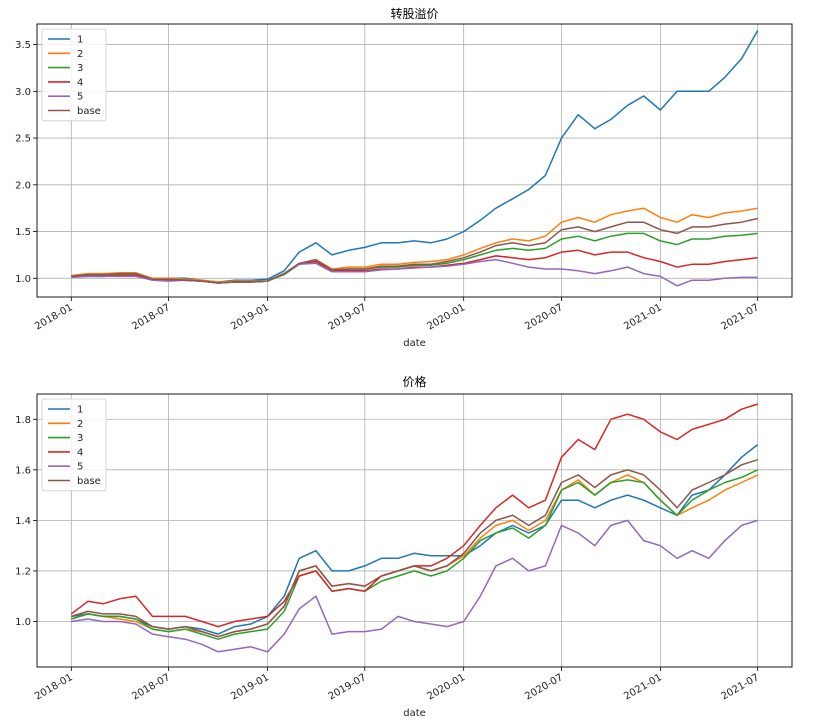 This screenshot has height=722, width=815. What do you see at coordinates (23, 92) in the screenshot?
I see `y-tick-label: 3.0` at bounding box center [23, 92].